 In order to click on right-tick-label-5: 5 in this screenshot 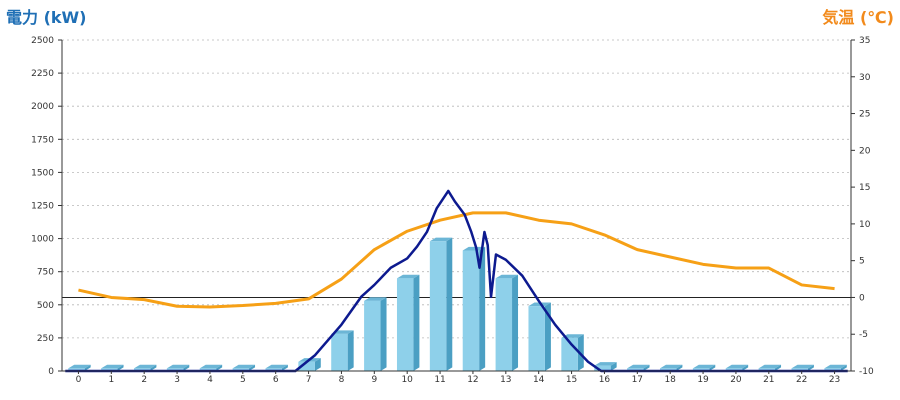, I will do `click(862, 262)`.